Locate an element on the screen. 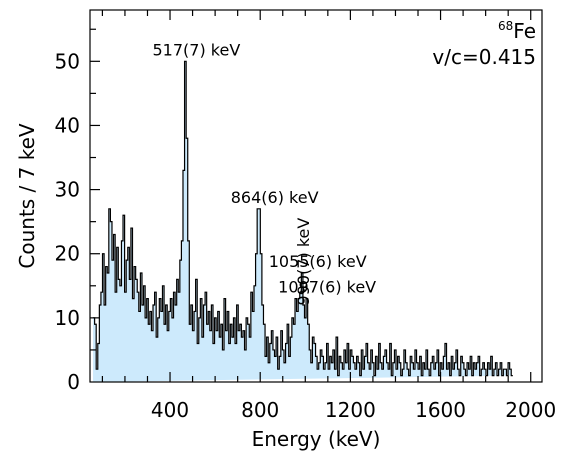  x-tick-label: 1600 is located at coordinates (440, 410).